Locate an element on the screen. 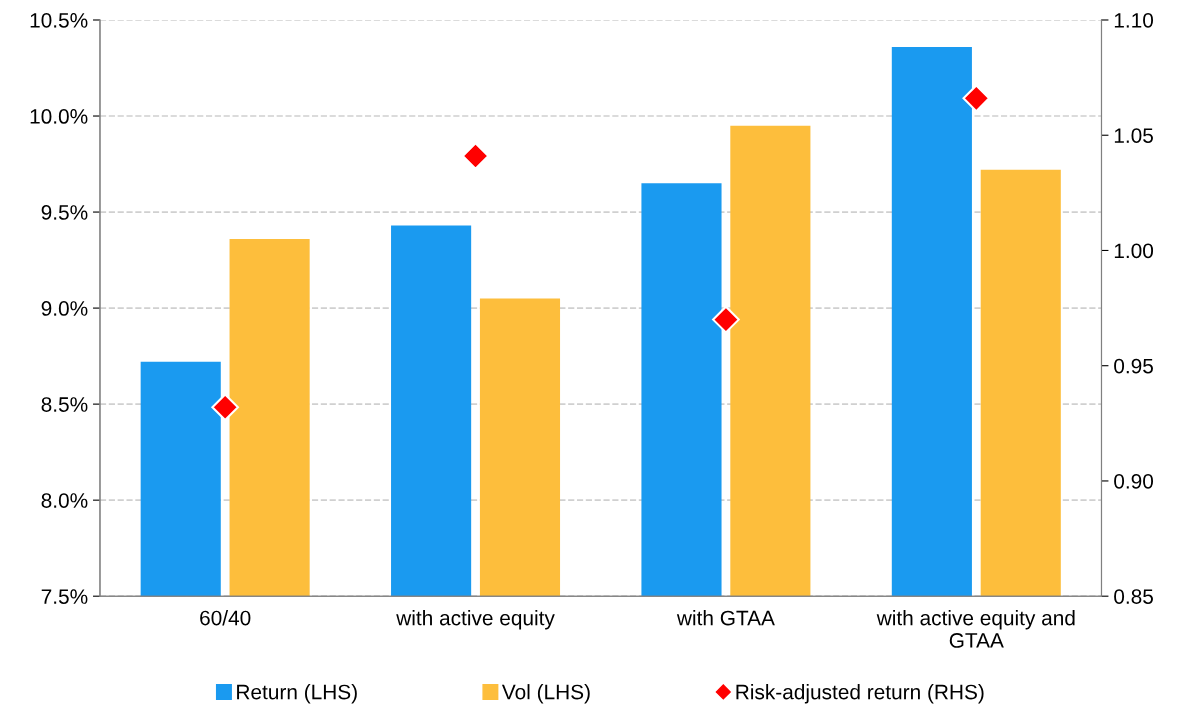 Image resolution: width=1193 pixels, height=714 pixels. x-tick-label: 60/40 is located at coordinates (225, 618).